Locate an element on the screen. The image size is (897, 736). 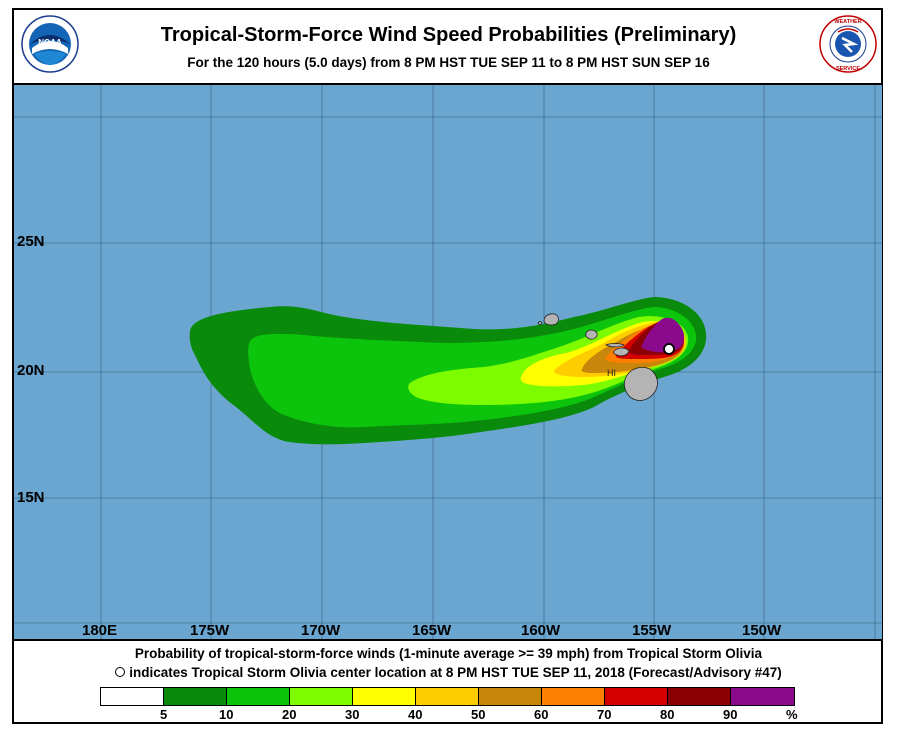
lat-label-20n: 20N is located at coordinates (31, 370).